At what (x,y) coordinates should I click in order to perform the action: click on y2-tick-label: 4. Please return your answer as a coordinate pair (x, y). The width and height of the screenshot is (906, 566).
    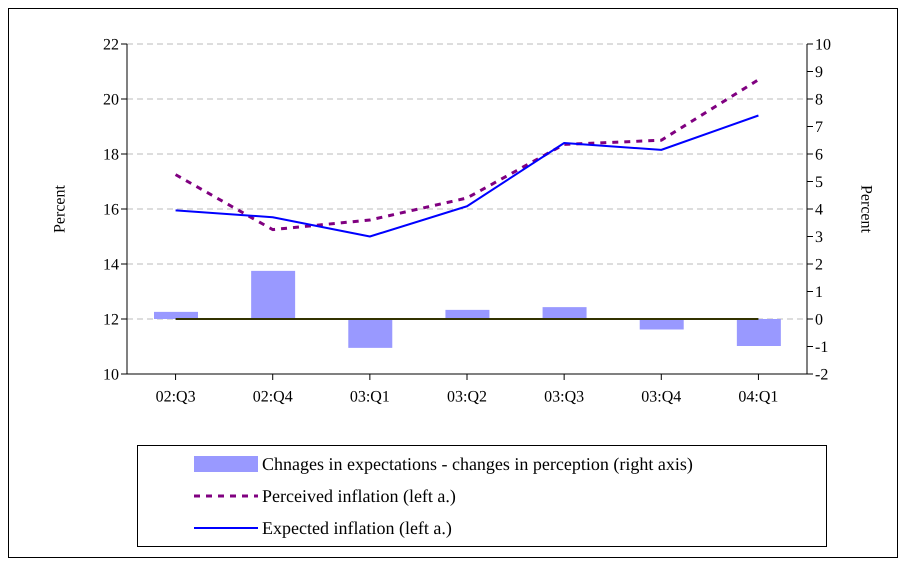
    Looking at the image, I should click on (819, 210).